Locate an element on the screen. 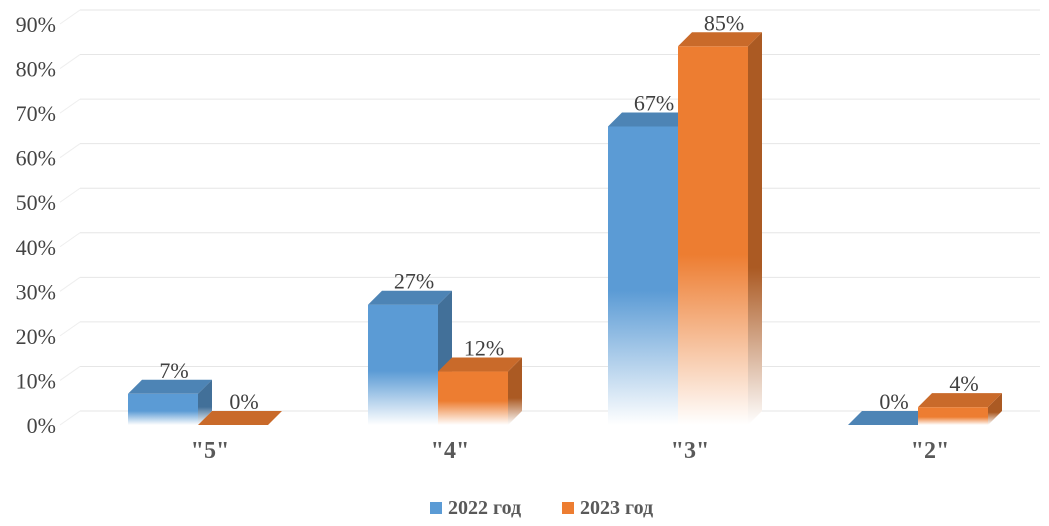 The image size is (1049, 526). y-tick-label: 80% is located at coordinates (36, 69).